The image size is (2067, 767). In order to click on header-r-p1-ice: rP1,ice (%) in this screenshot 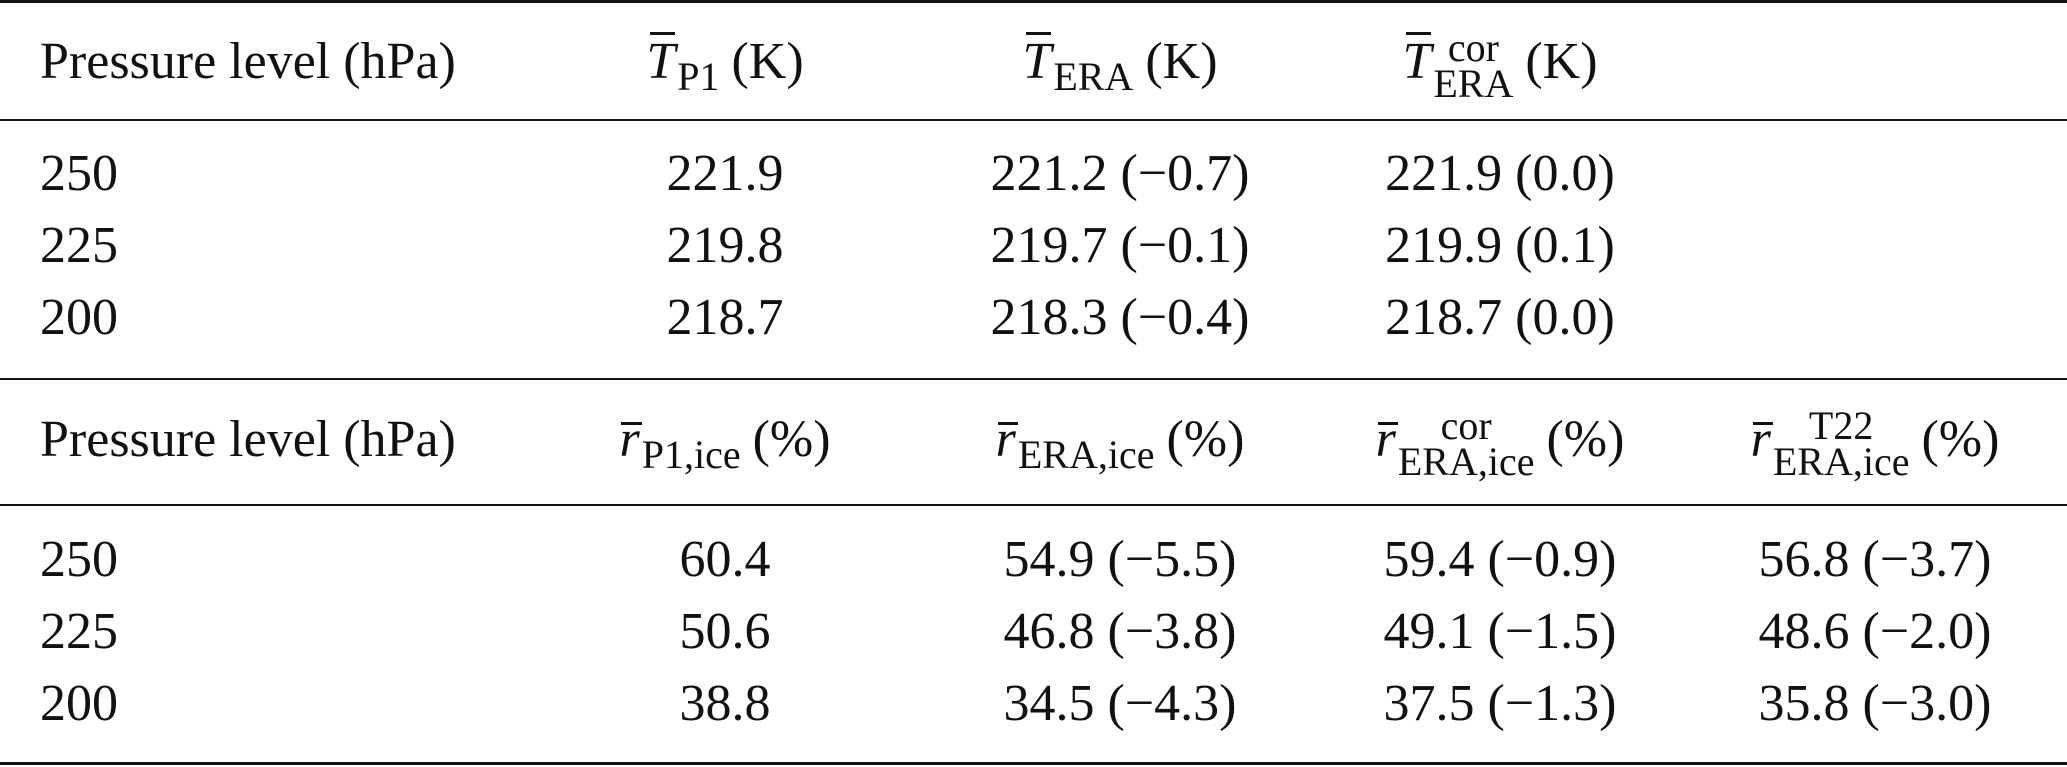, I will do `click(725, 444)`.